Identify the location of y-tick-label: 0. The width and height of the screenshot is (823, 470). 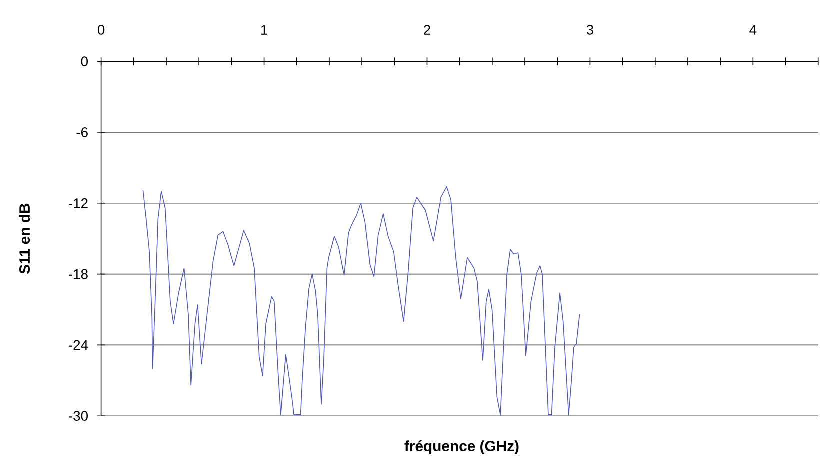
(84, 61).